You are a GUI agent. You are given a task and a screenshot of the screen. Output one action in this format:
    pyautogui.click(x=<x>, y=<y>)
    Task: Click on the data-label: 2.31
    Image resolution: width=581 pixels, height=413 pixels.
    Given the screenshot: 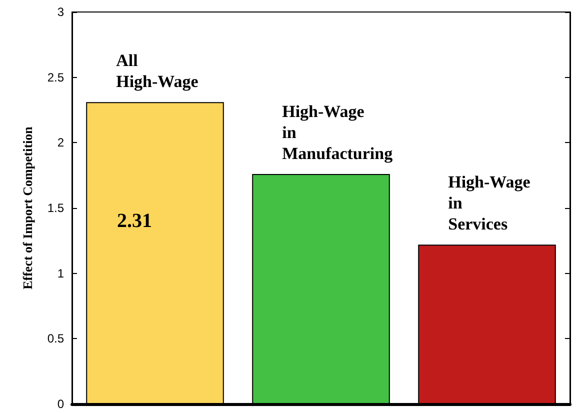 What is the action you would take?
    pyautogui.click(x=134, y=221)
    